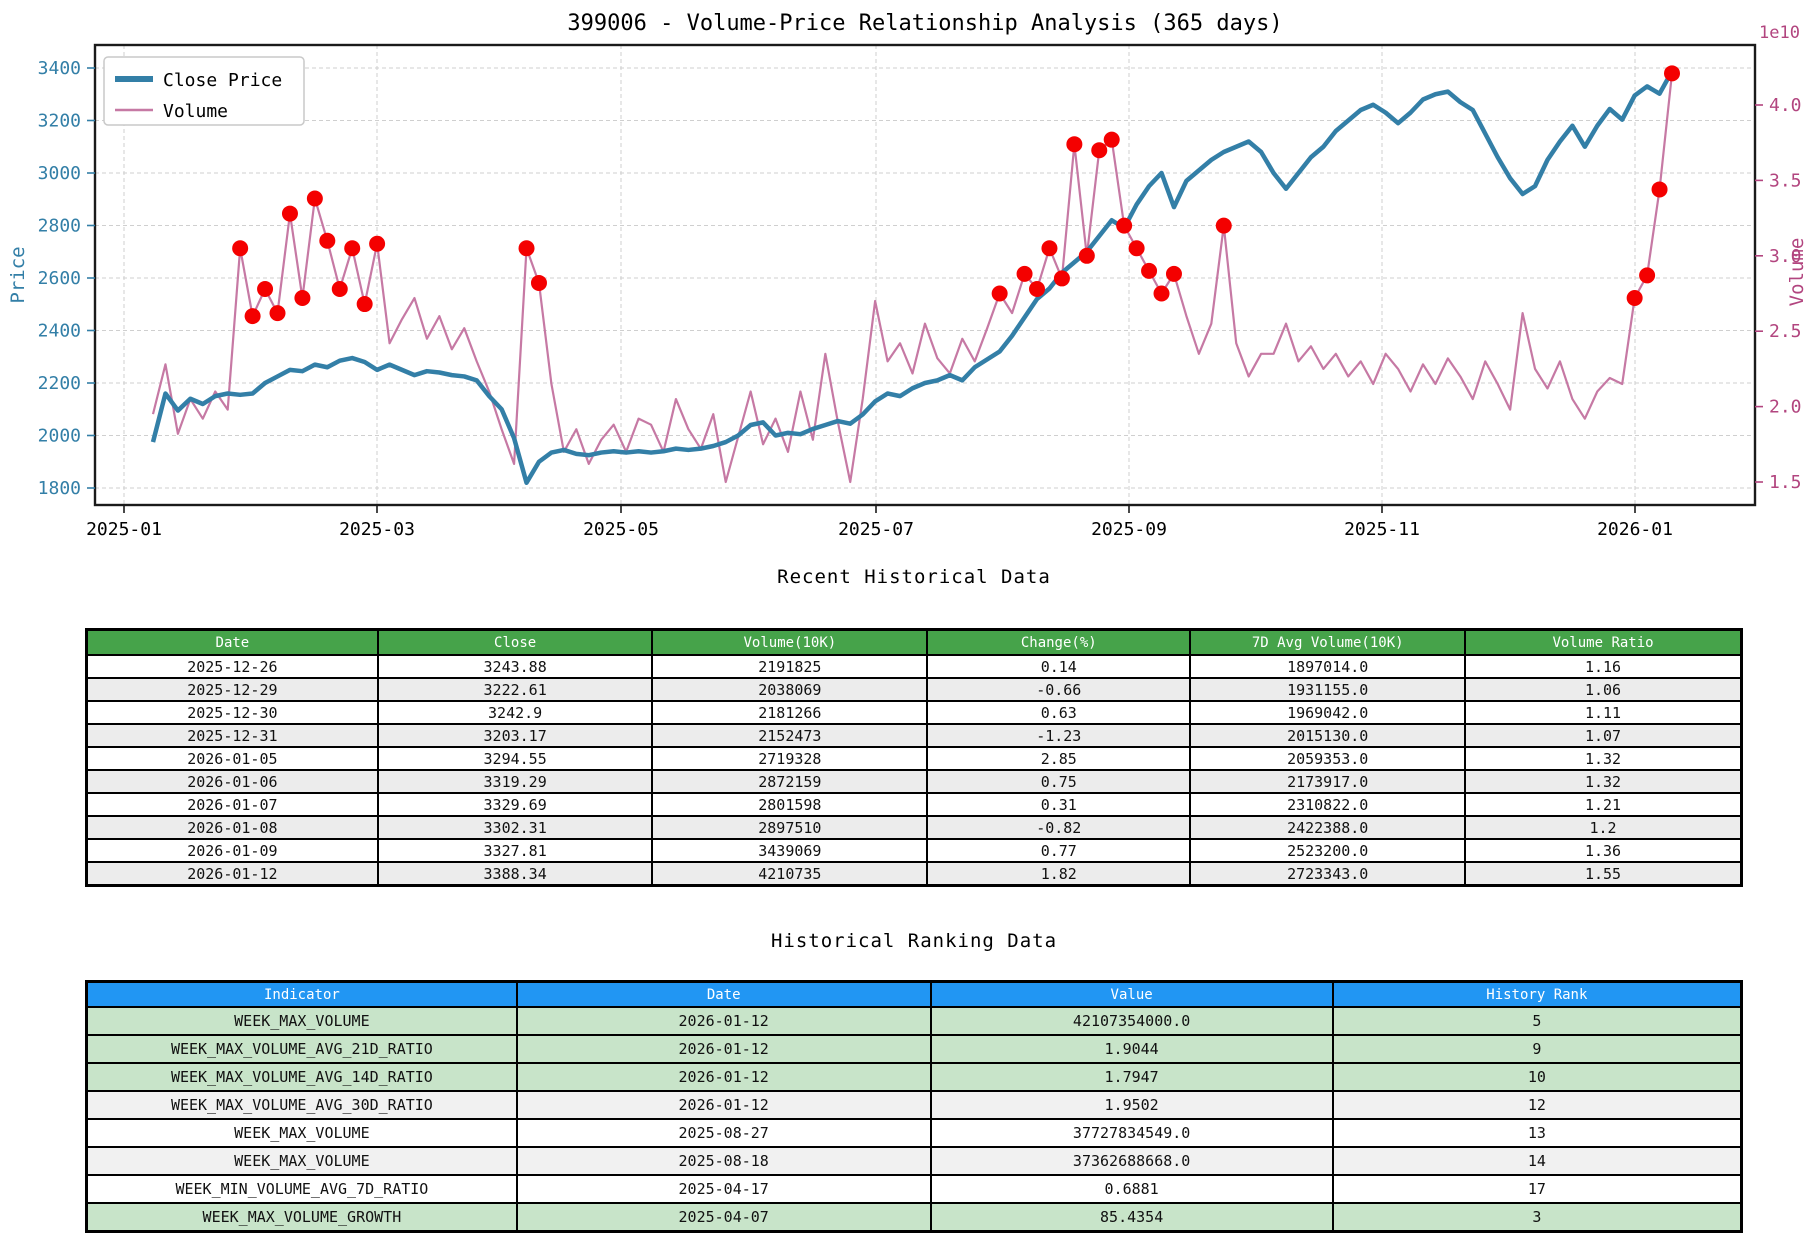 Image resolution: width=1818 pixels, height=1233 pixels. What do you see at coordinates (1603, 735) in the screenshot?
I see `table-cell: 1.07` at bounding box center [1603, 735].